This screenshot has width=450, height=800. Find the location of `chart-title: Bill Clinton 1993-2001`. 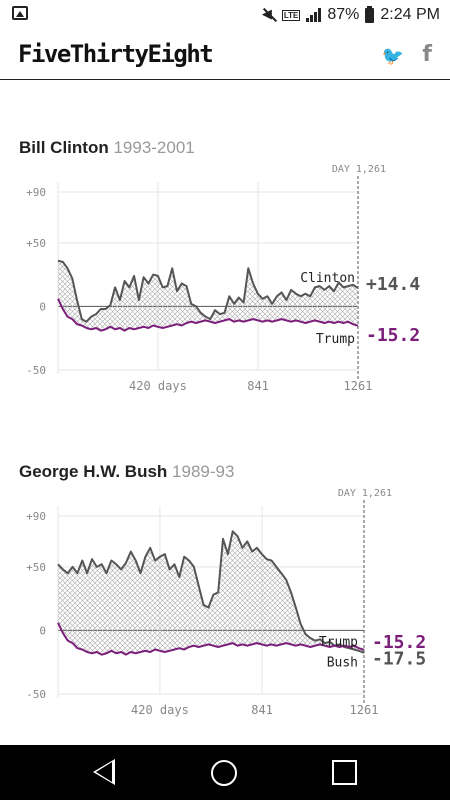

chart-title: Bill Clinton 1993-2001 is located at coordinates (107, 148).